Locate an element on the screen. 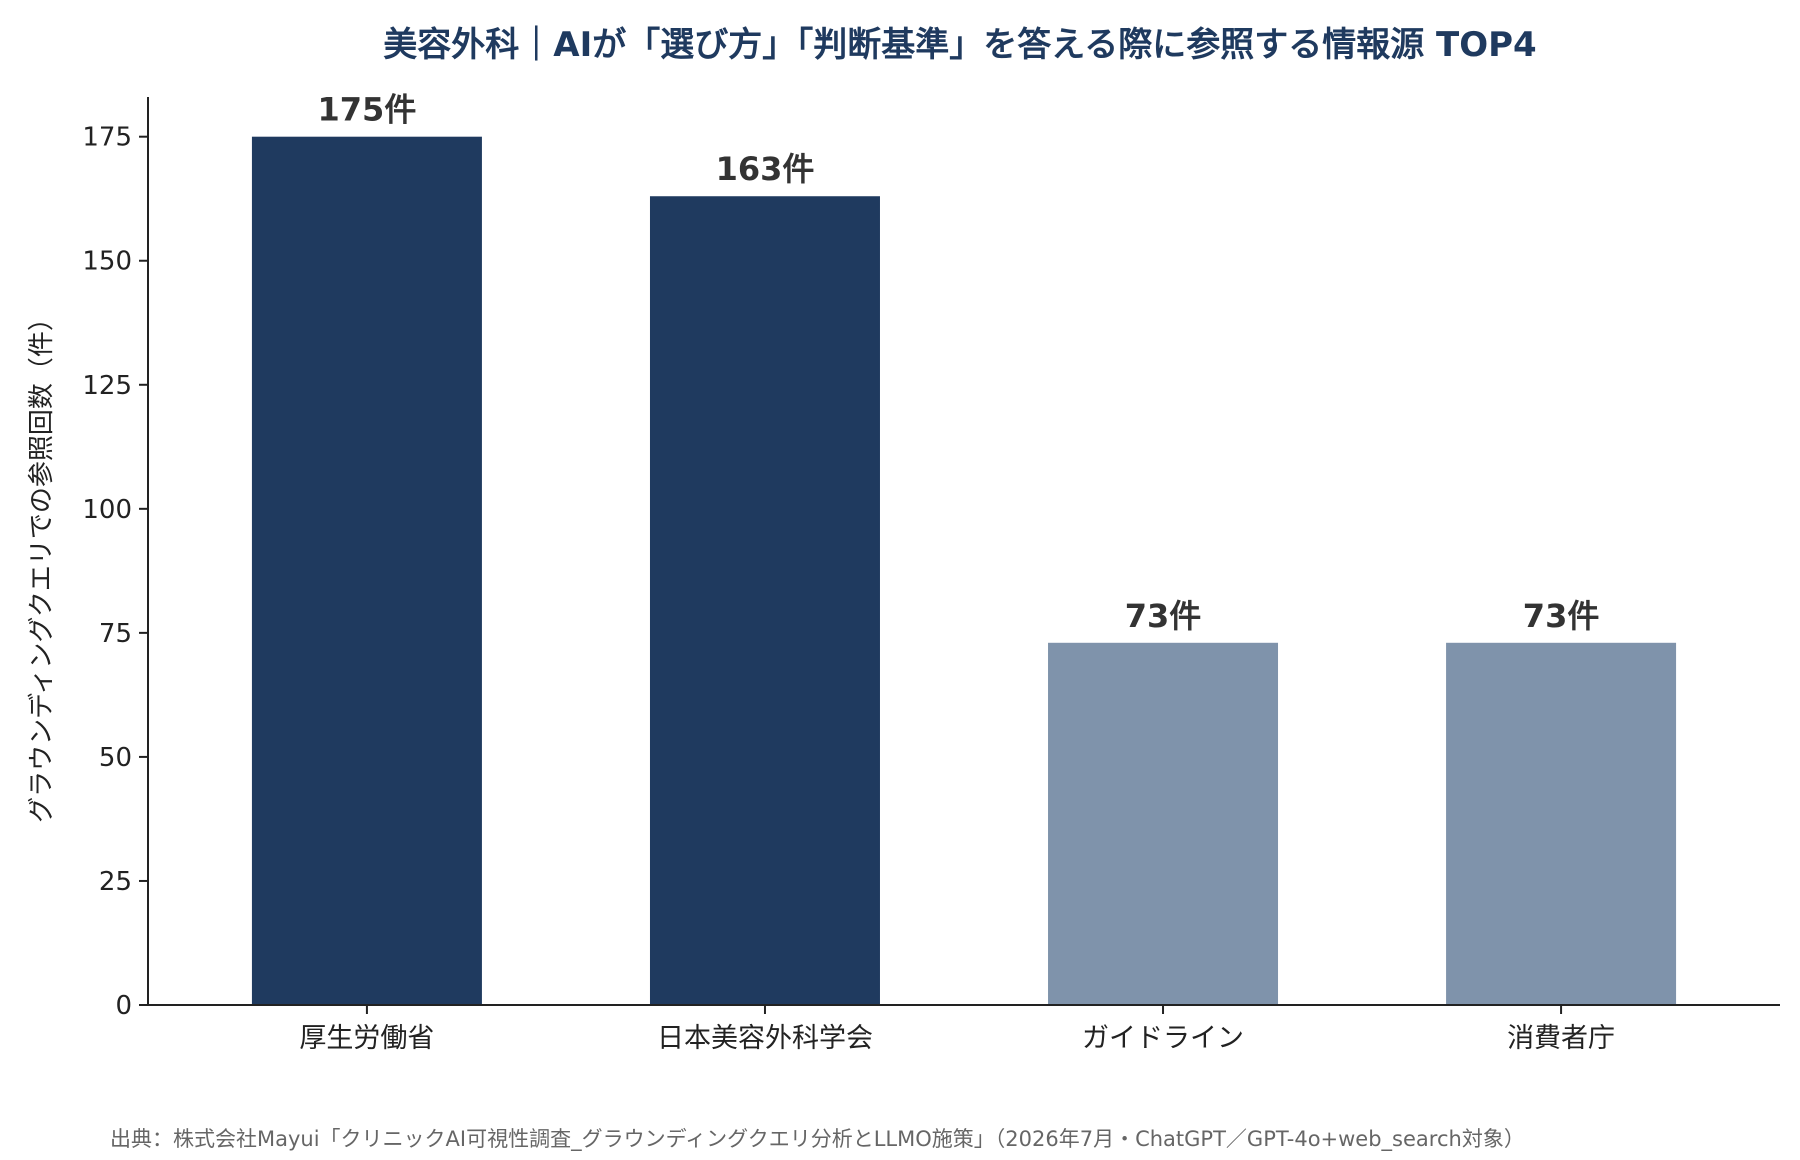  y-tick-label: 150 is located at coordinates (107, 262).